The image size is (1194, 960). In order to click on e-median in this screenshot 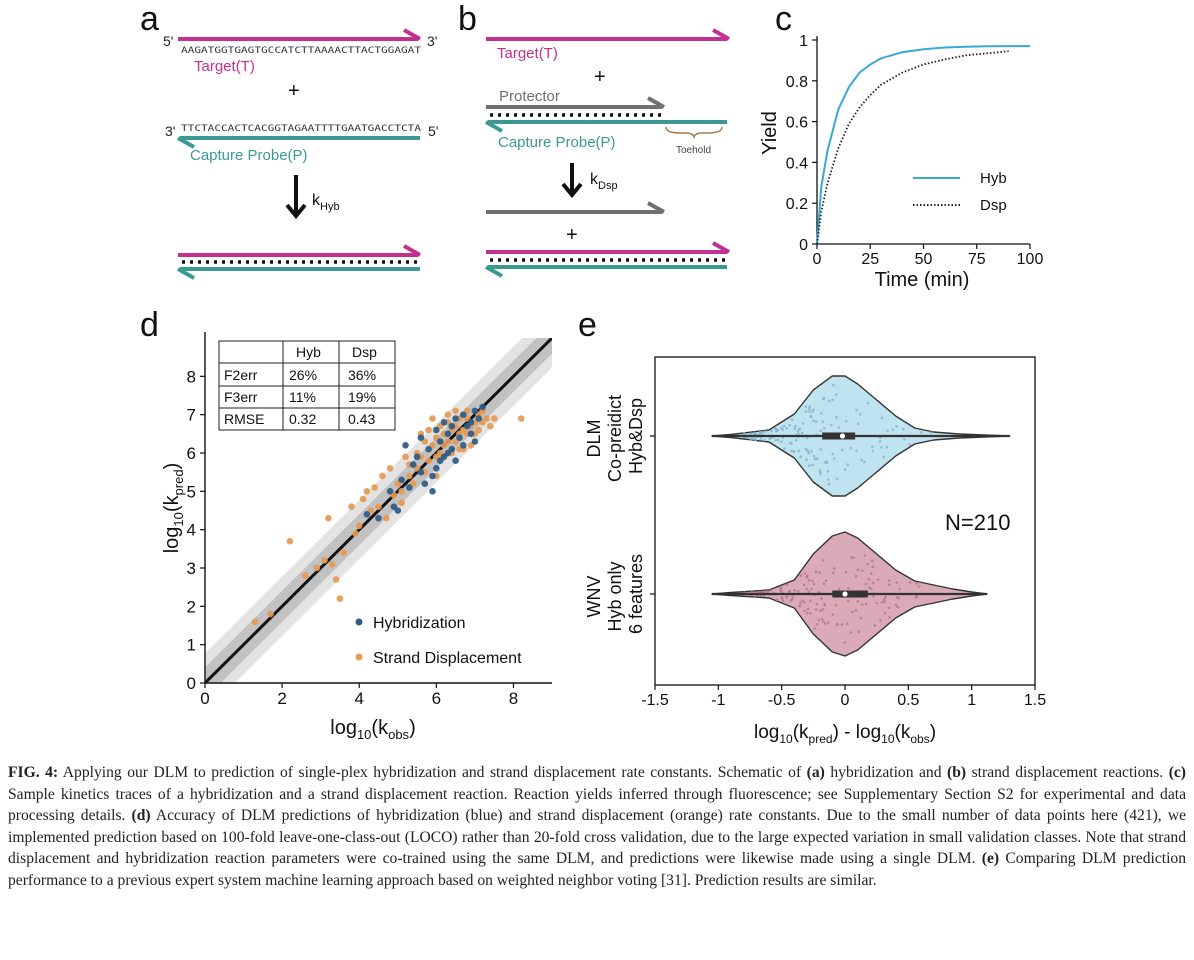, I will do `click(842, 436)`.